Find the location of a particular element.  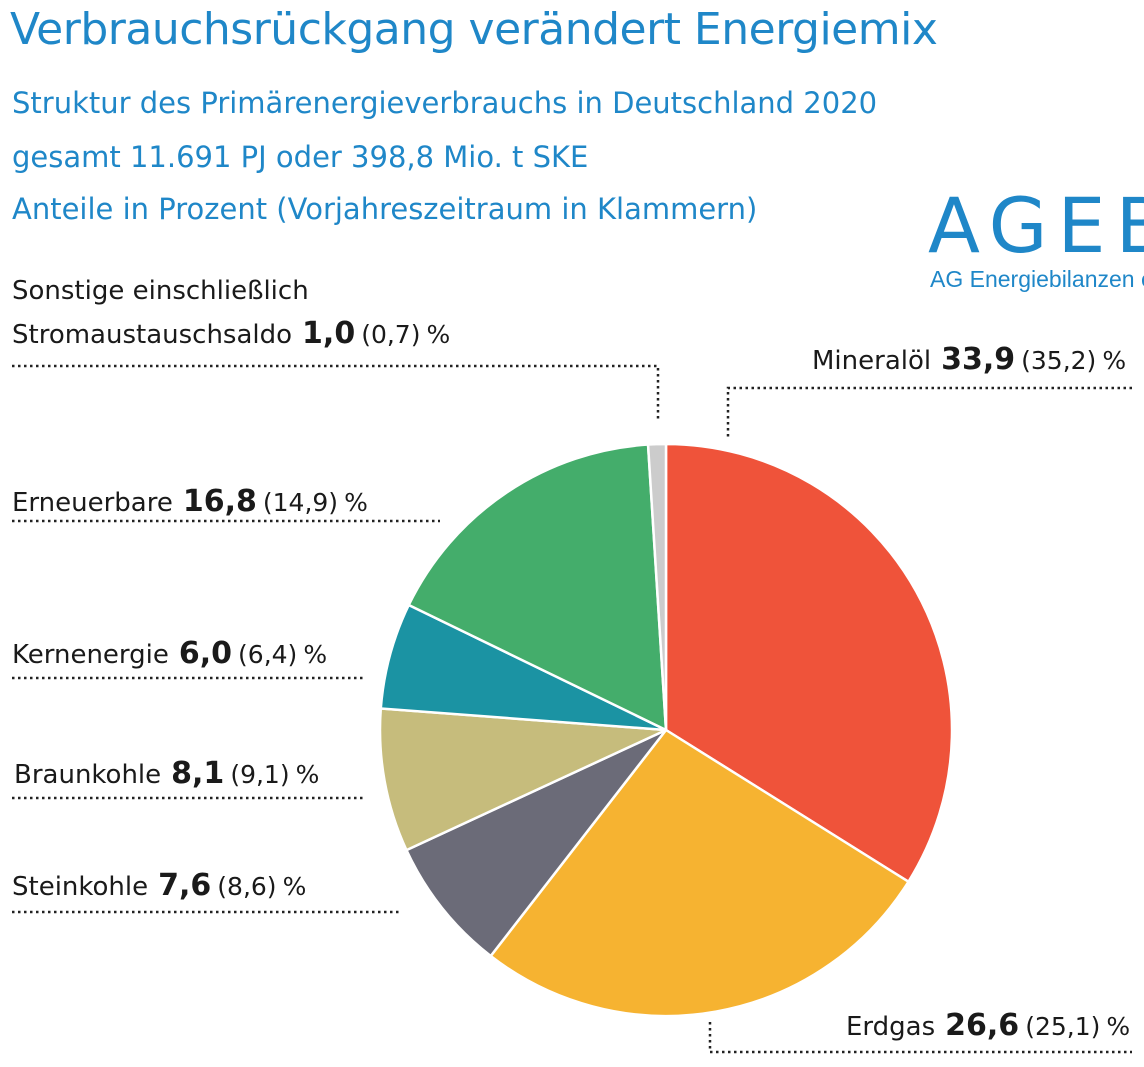

value-braunkohle: 8,1 is located at coordinates (198, 773).